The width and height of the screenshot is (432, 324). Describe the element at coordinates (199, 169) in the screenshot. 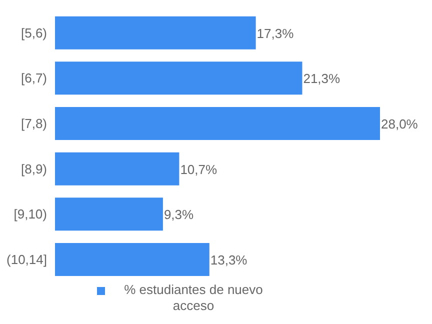

I see `data-label: 10,7%` at that location.